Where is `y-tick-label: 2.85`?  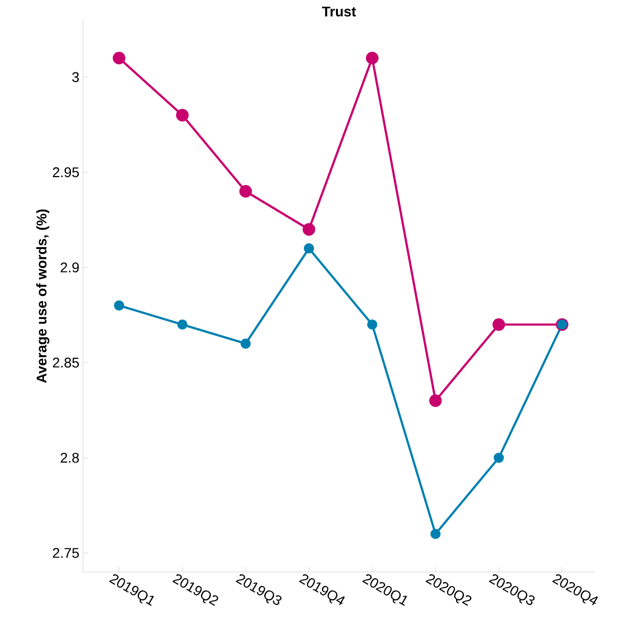 y-tick-label: 2.85 is located at coordinates (65, 363).